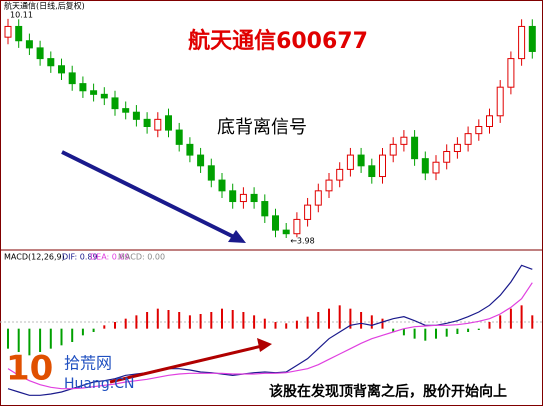  I want to click on macd-header: DEA: 0.69, so click(110, 257).